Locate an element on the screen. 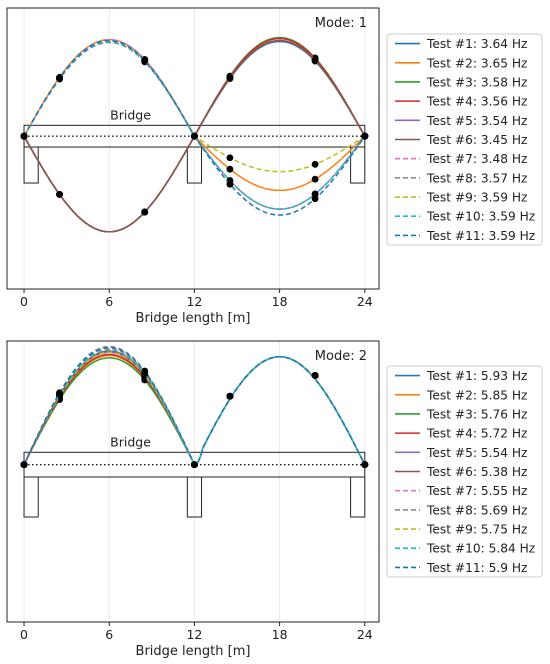 The height and width of the screenshot is (664, 550). mode-label: Mode: 2 is located at coordinates (341, 356).